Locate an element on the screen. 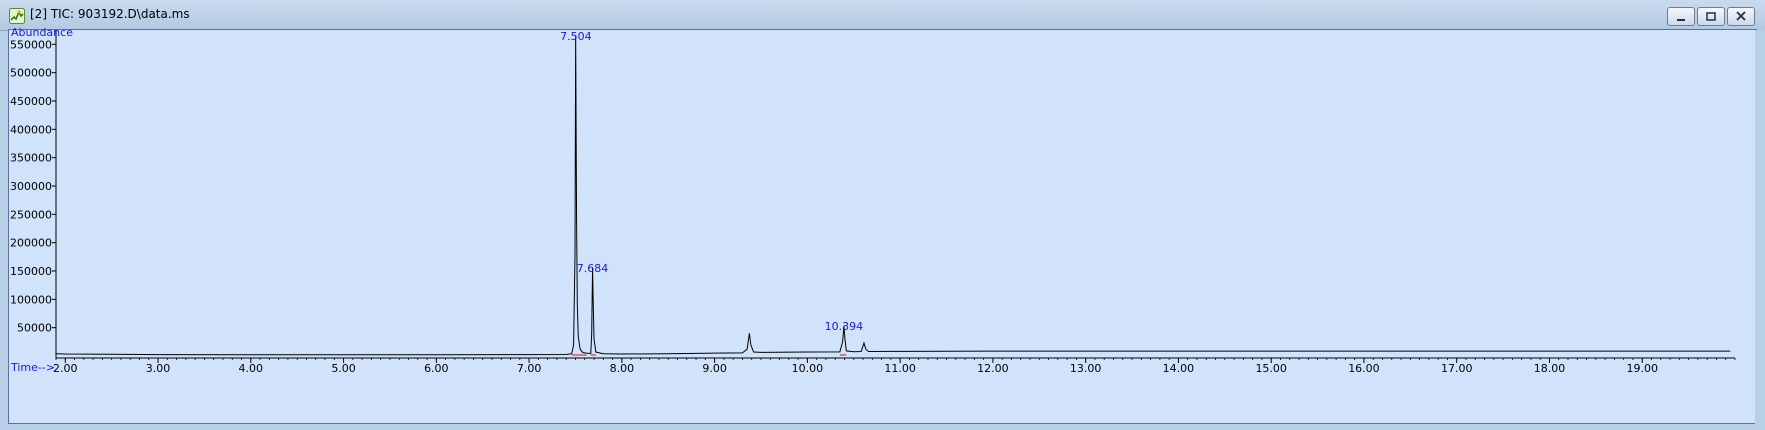 The image size is (1765, 430). x-tick-label: 8.00 is located at coordinates (622, 368).